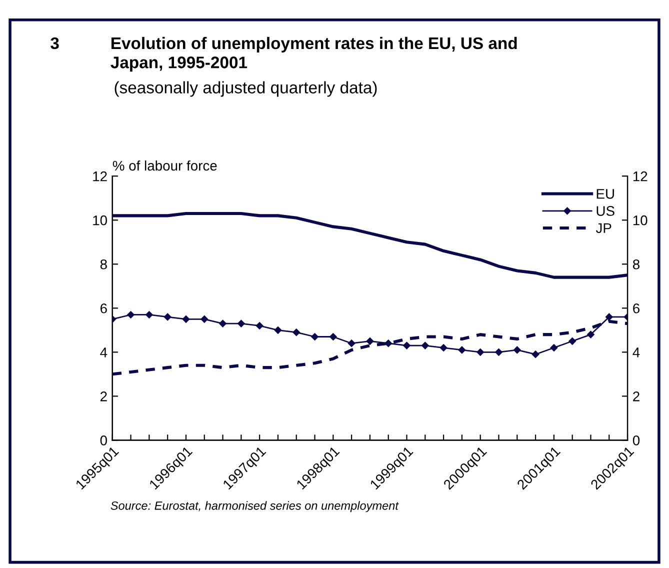 This screenshot has height=568, width=669. I want to click on y-tick-label: 6, so click(103, 308).